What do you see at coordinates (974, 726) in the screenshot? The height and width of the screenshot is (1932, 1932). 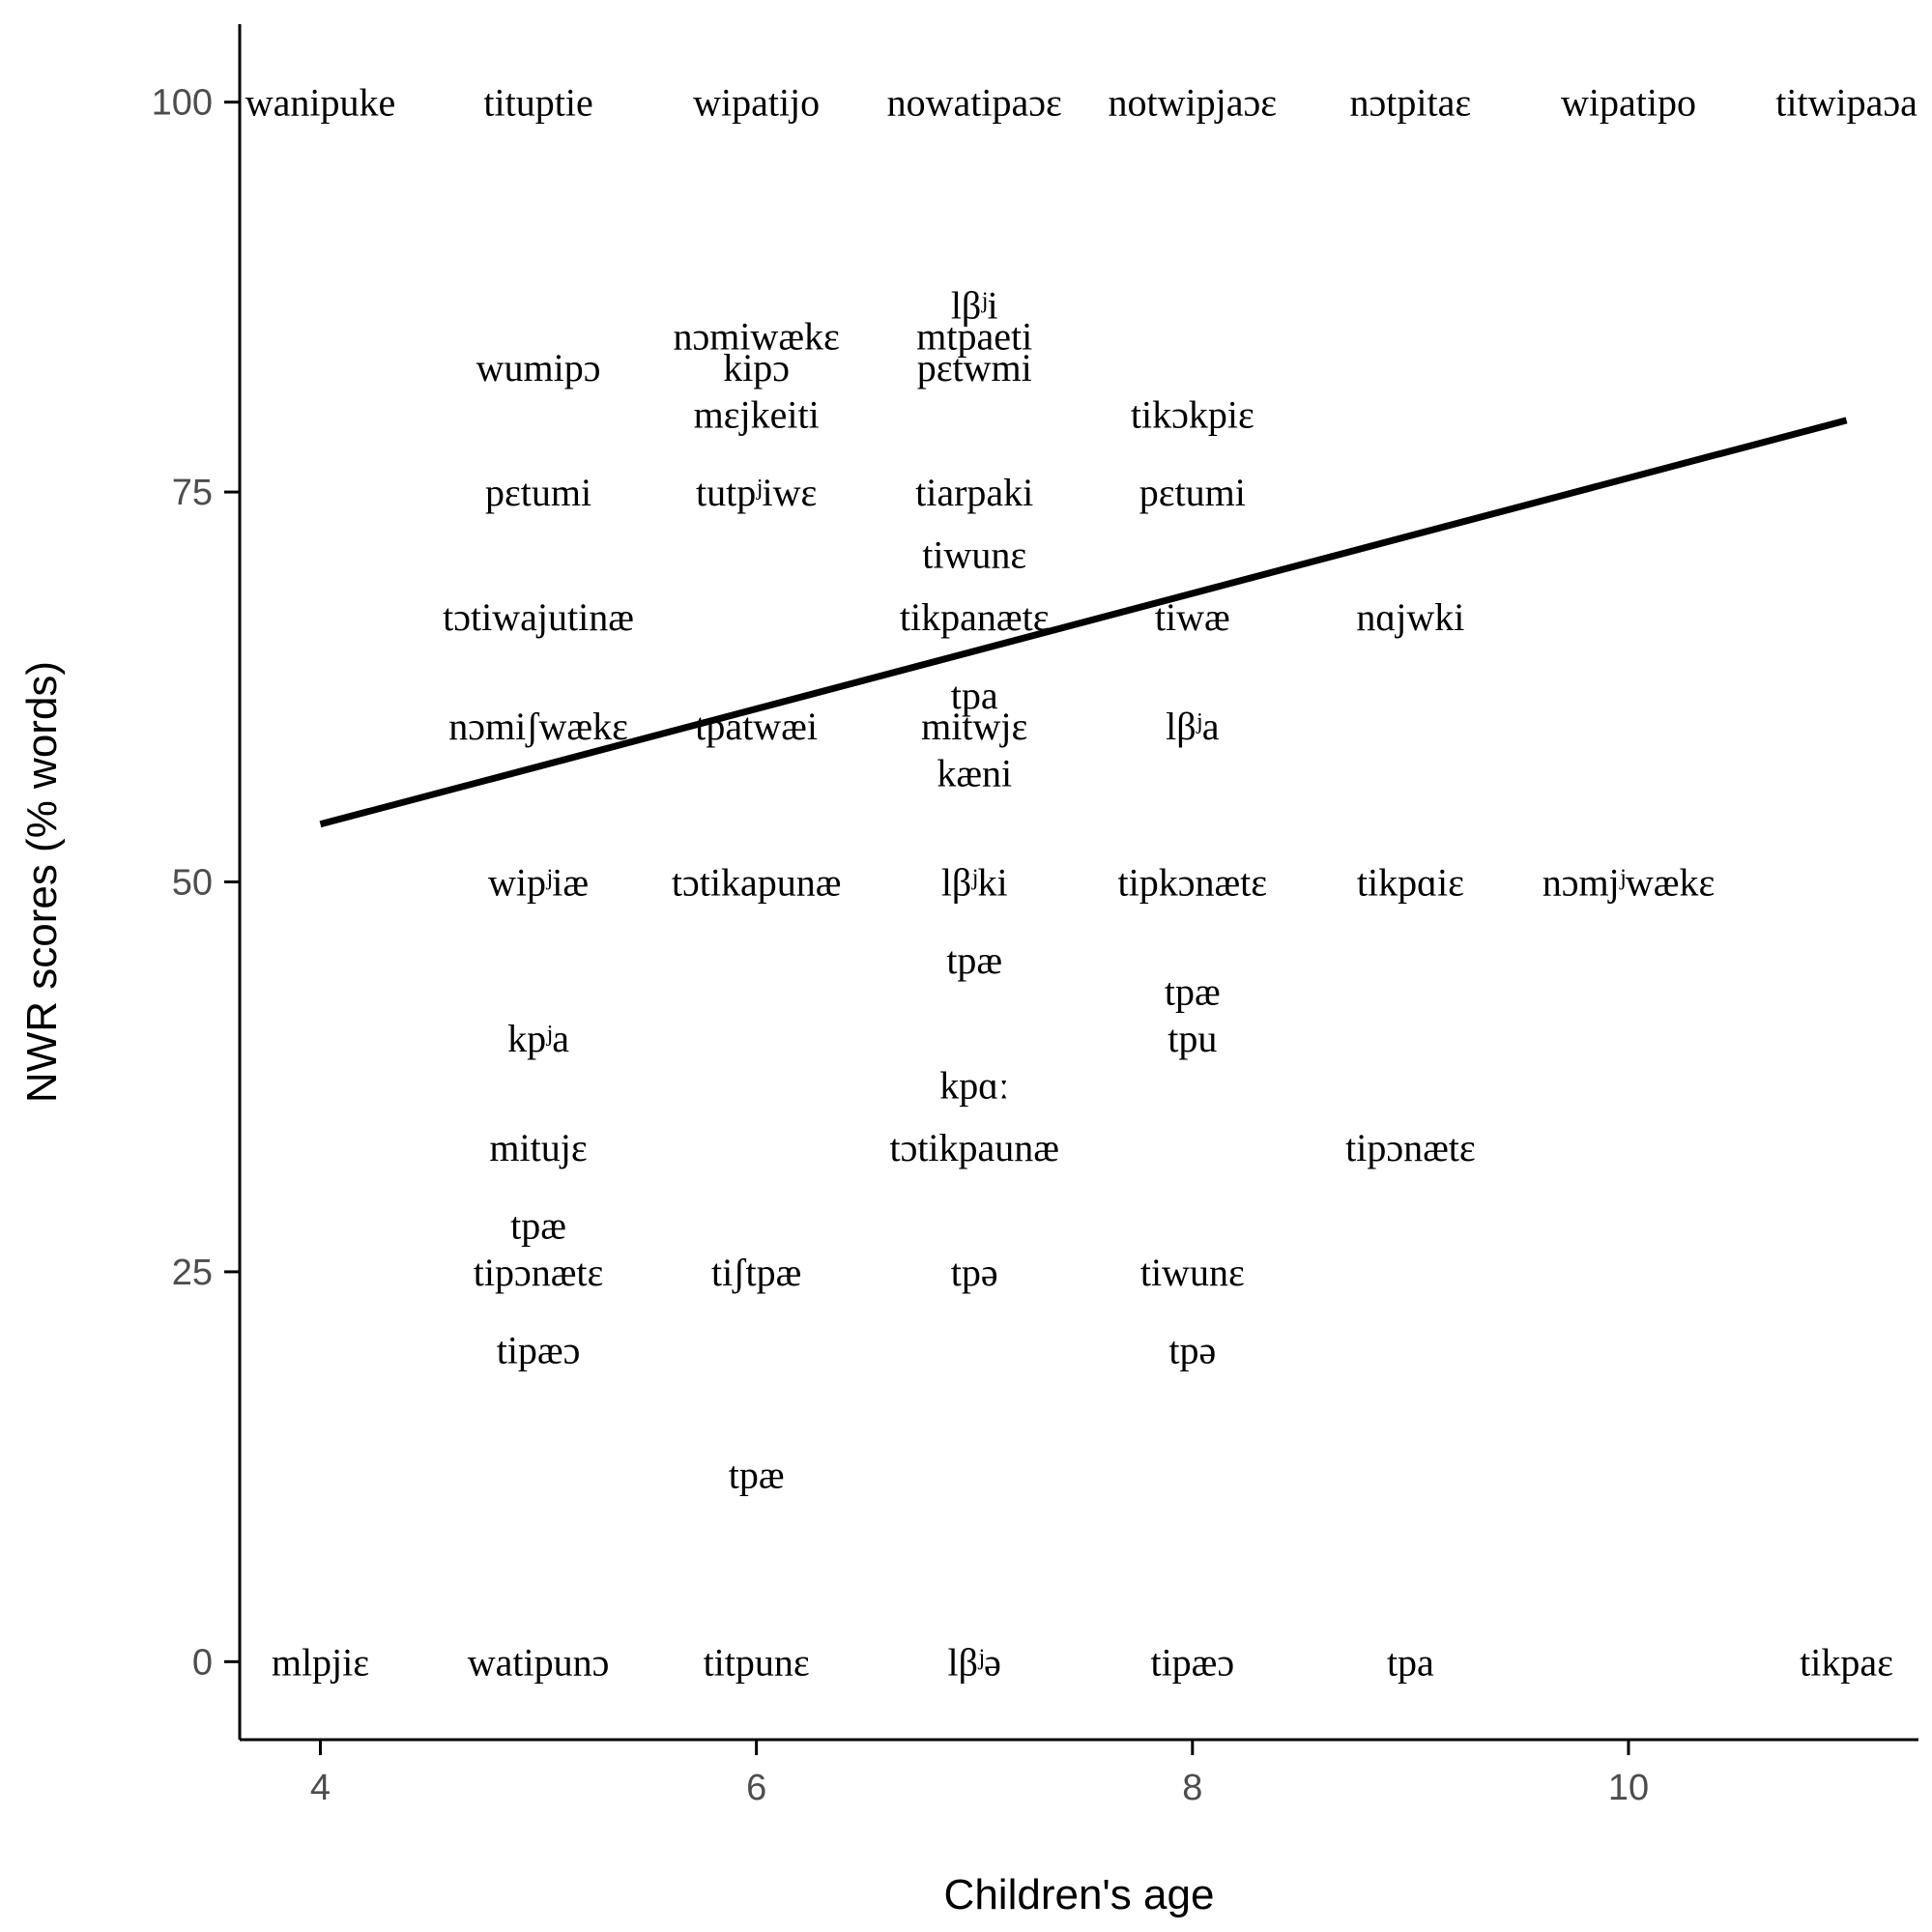 I see `word-point: mitwjɛ` at bounding box center [974, 726].